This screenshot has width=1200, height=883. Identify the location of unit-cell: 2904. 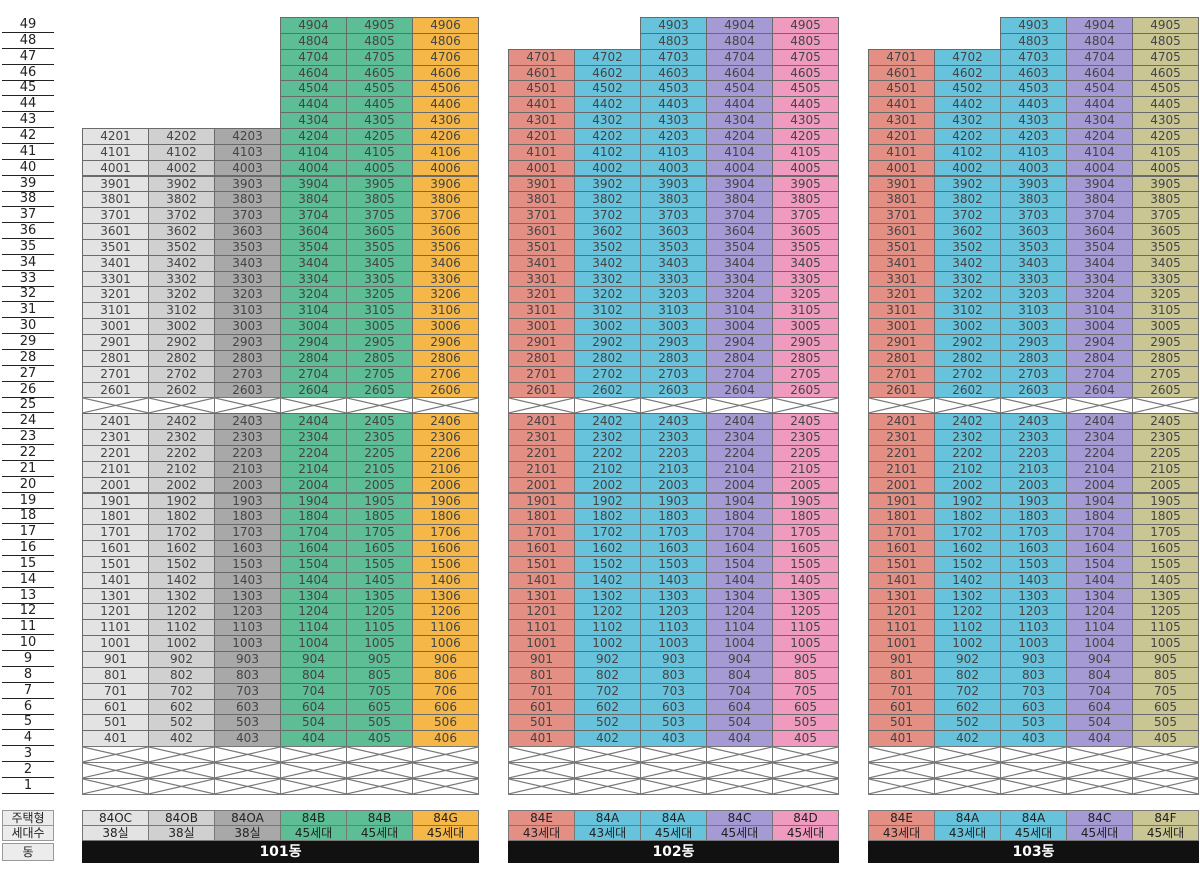
(739, 342).